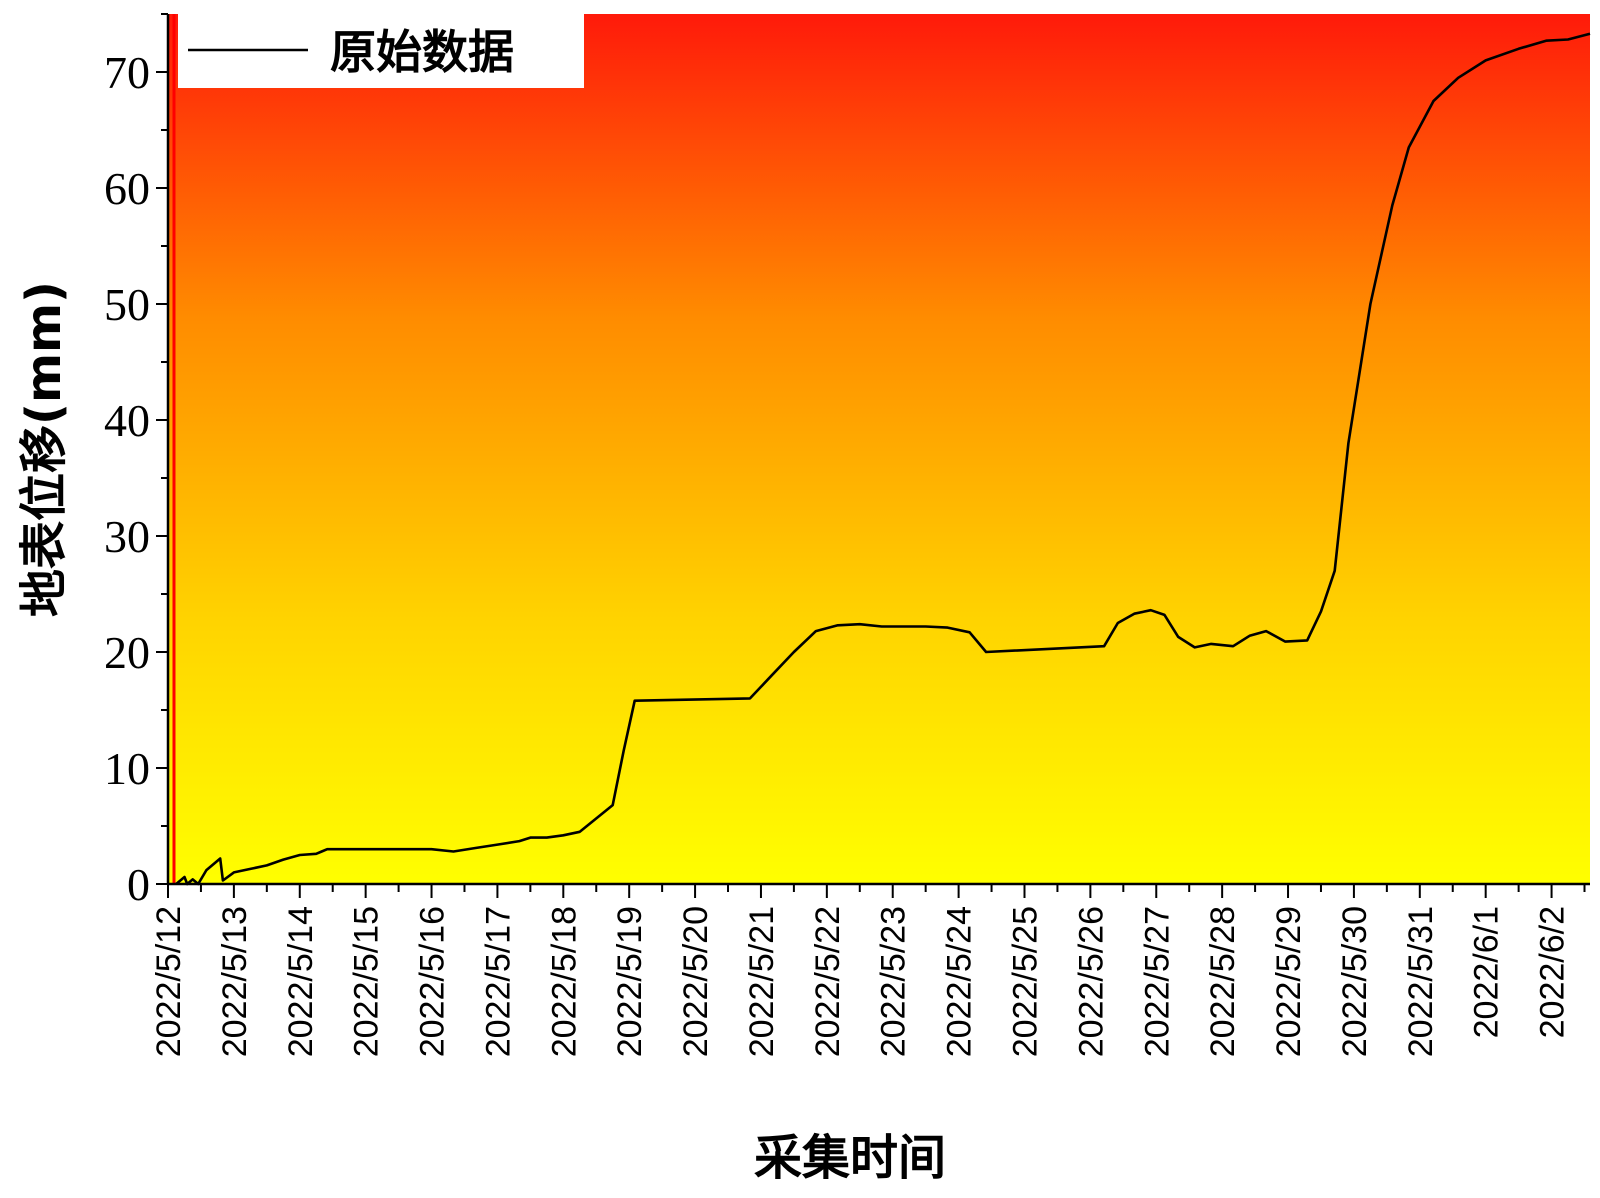  I want to click on x-tick-label: 2022/5/29, so click(1289, 981).